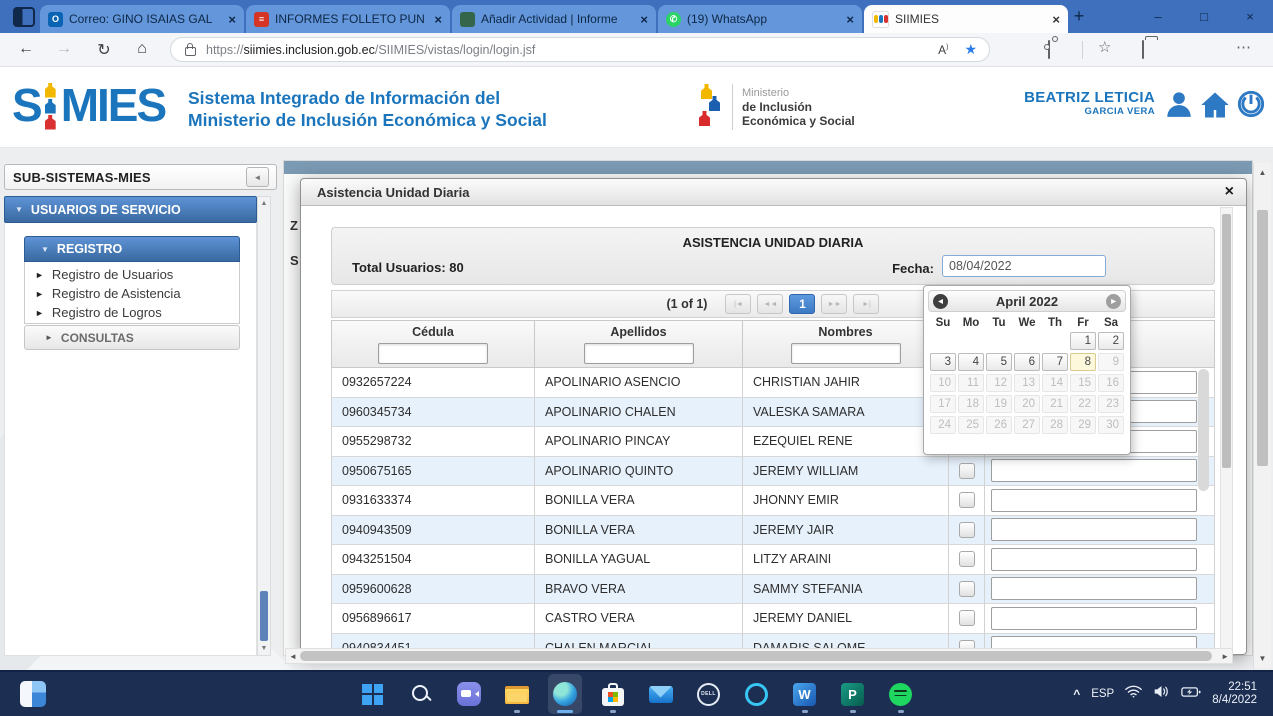  What do you see at coordinates (773, 501) in the screenshot?
I see `table-row: 0931633374 BONILLA VERA JHONNY EMIR` at bounding box center [773, 501].